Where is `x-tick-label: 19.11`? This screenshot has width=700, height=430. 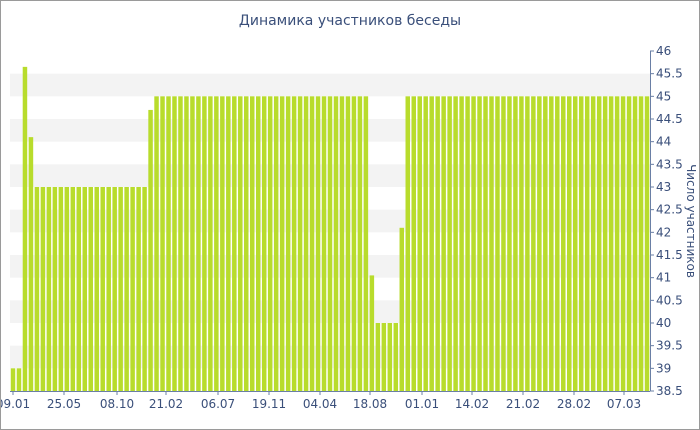
x-tick-label: 19.11 is located at coordinates (269, 404).